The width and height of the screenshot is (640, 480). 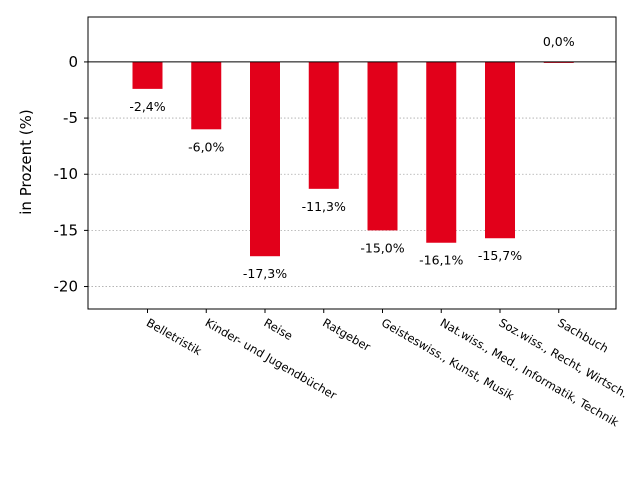 I want to click on y-axis-label: in Prozent (%), so click(x=26, y=161).